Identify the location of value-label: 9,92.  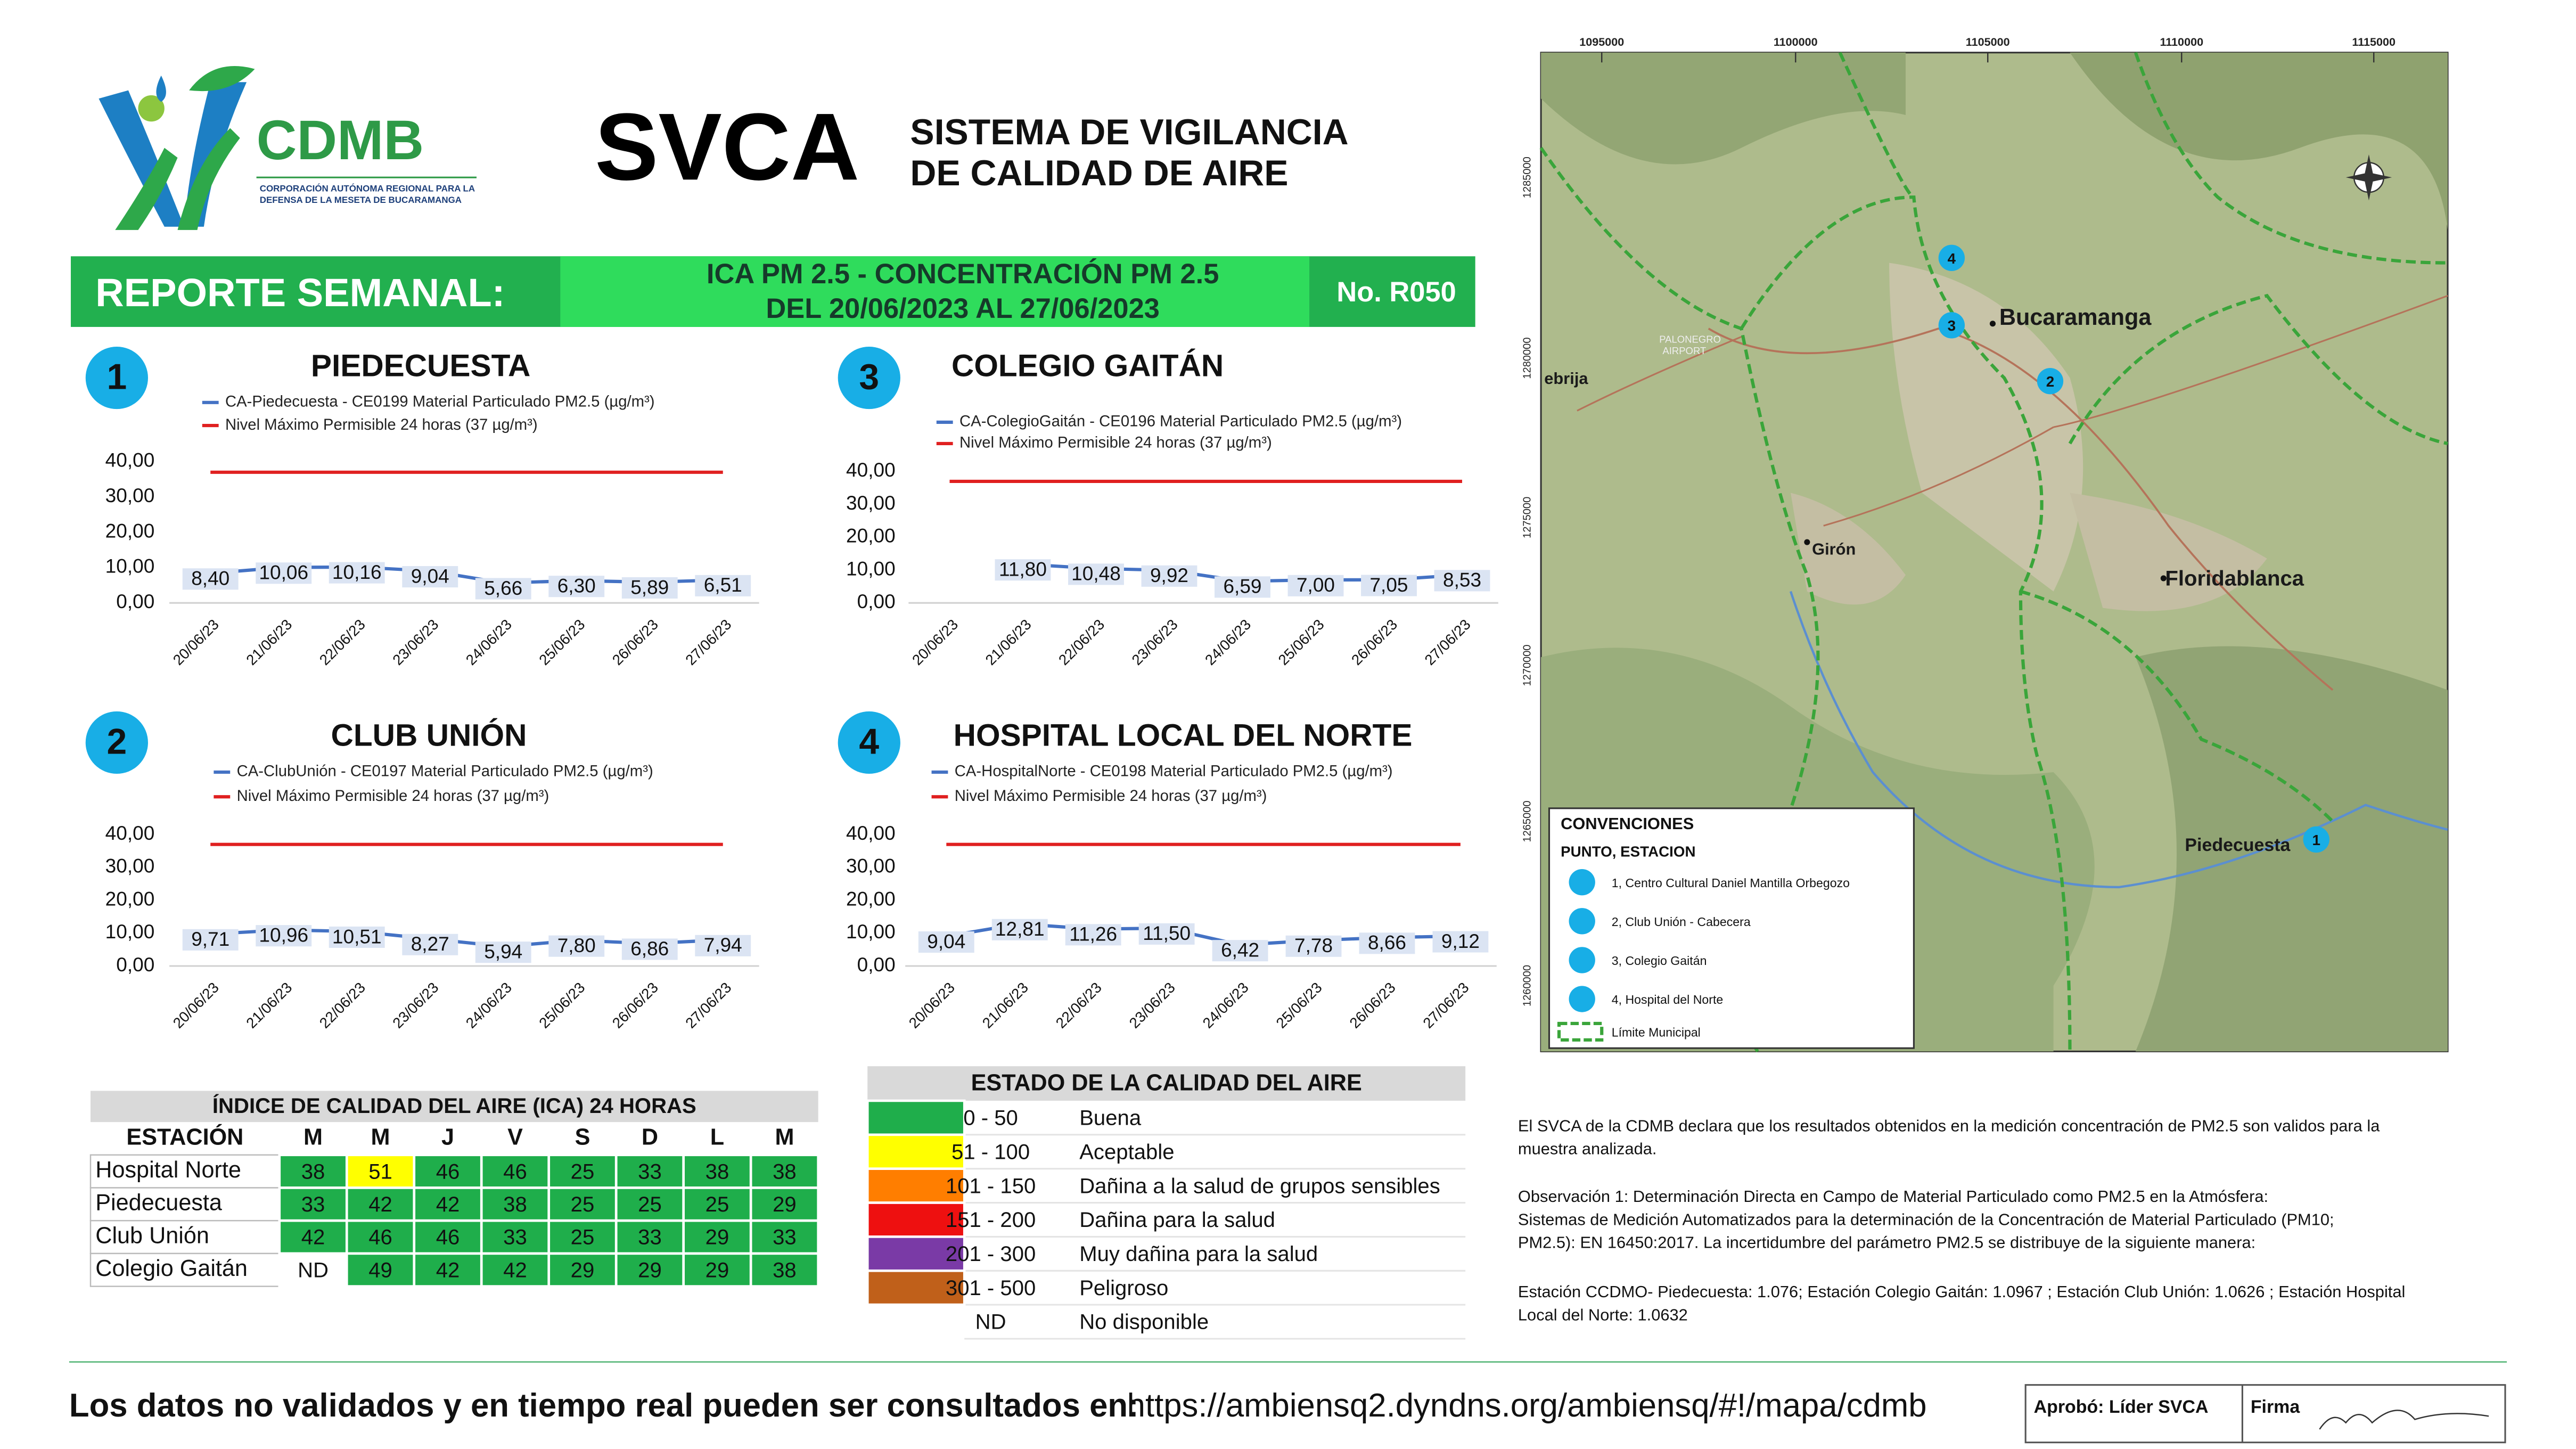
(1169, 575).